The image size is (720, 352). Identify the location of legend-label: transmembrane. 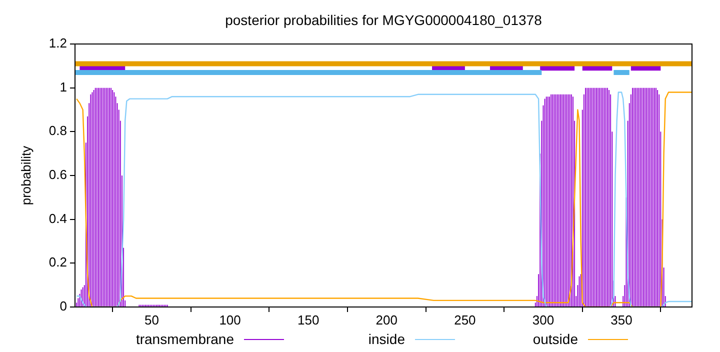
(185, 339).